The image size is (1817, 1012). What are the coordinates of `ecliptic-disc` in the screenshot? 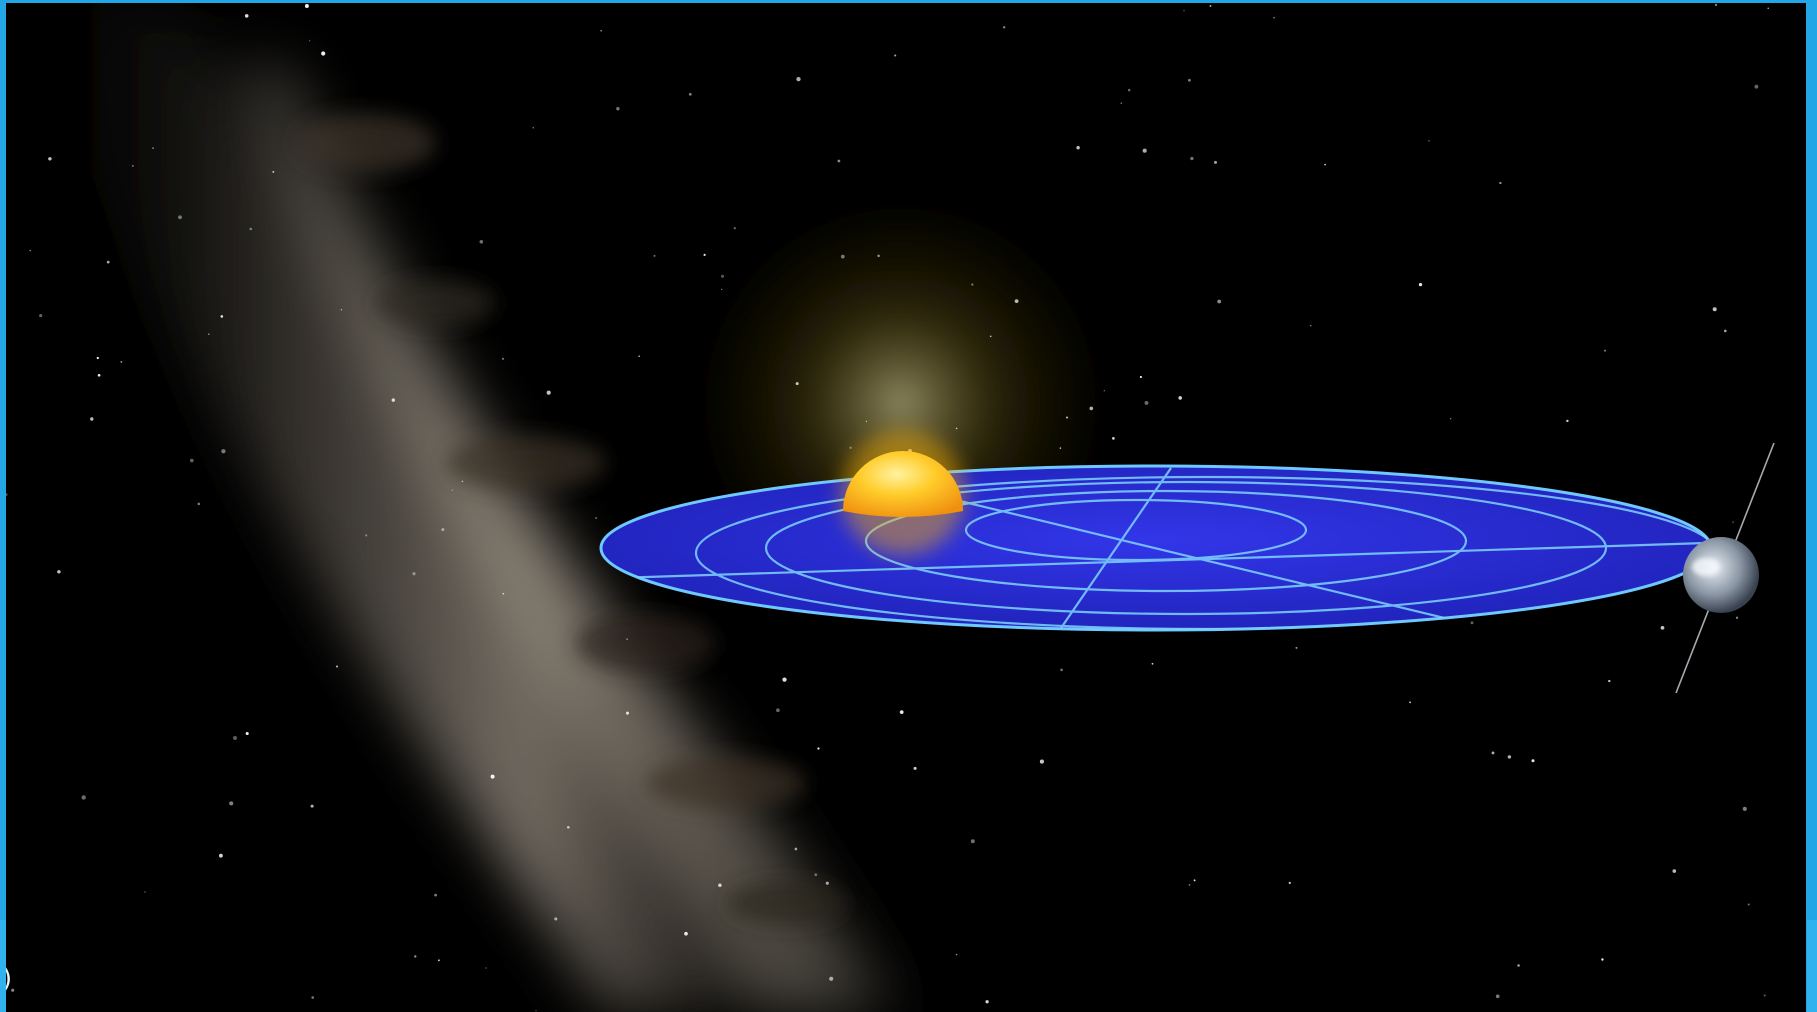 It's located at (1156, 548).